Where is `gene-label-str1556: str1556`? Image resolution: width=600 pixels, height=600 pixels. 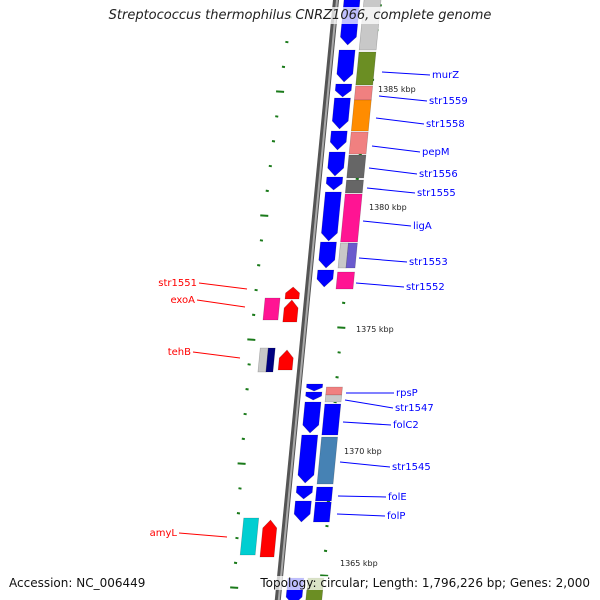
gene-label-str1556: str1556 is located at coordinates (438, 174).